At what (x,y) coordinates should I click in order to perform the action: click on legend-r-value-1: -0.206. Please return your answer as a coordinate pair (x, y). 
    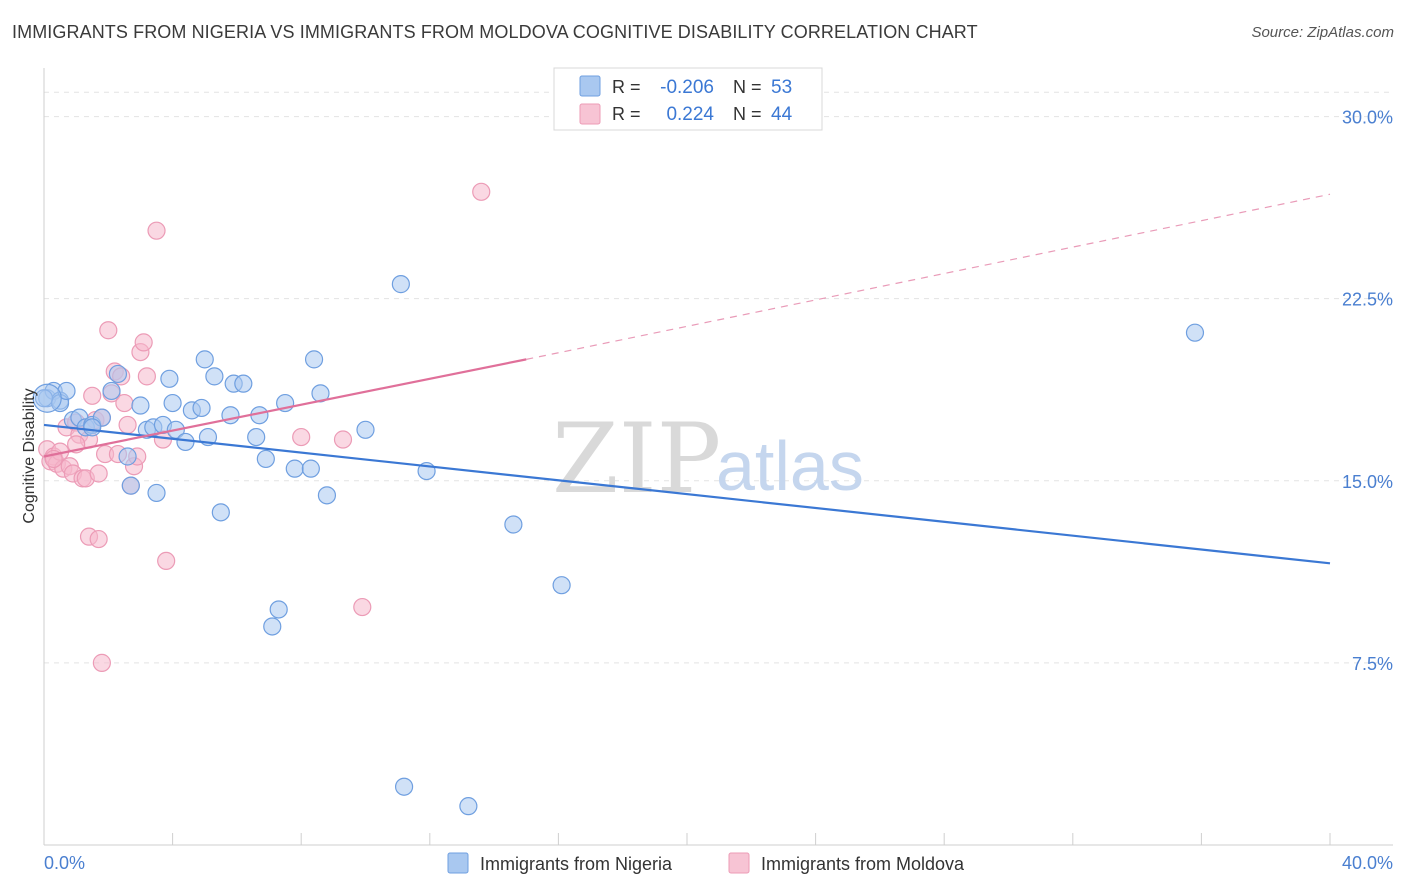
    Looking at the image, I should click on (687, 87).